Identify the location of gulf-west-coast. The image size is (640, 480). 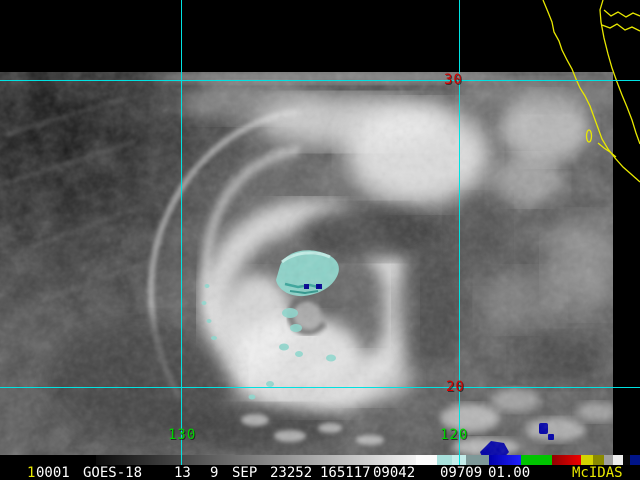
(619, 72).